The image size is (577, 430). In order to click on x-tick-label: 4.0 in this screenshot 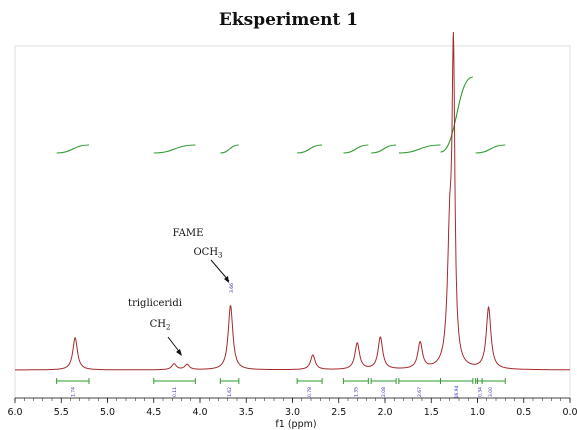, I will do `click(199, 412)`.